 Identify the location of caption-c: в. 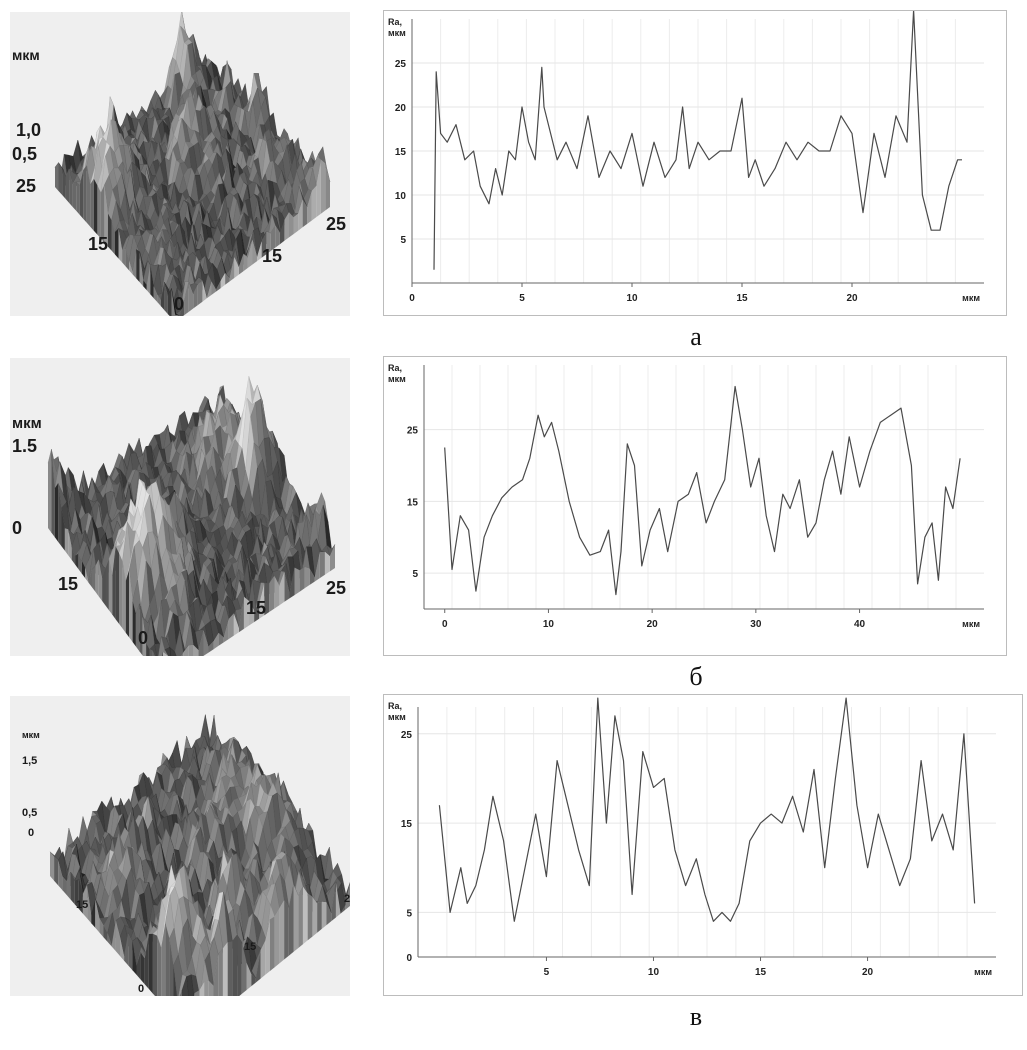
(696, 1016).